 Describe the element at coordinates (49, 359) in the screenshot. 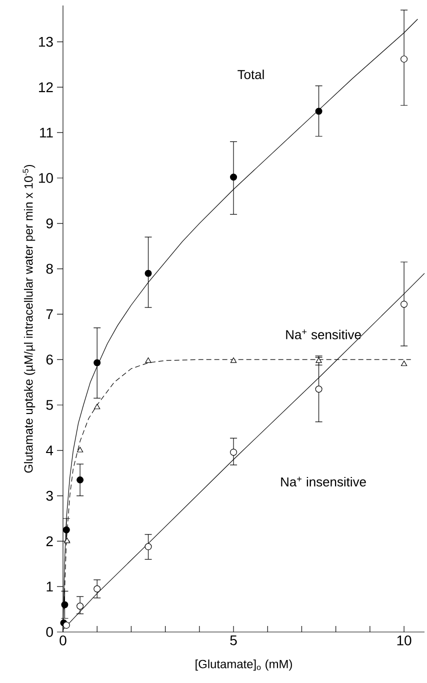

I see `y-tick-label: 6` at that location.